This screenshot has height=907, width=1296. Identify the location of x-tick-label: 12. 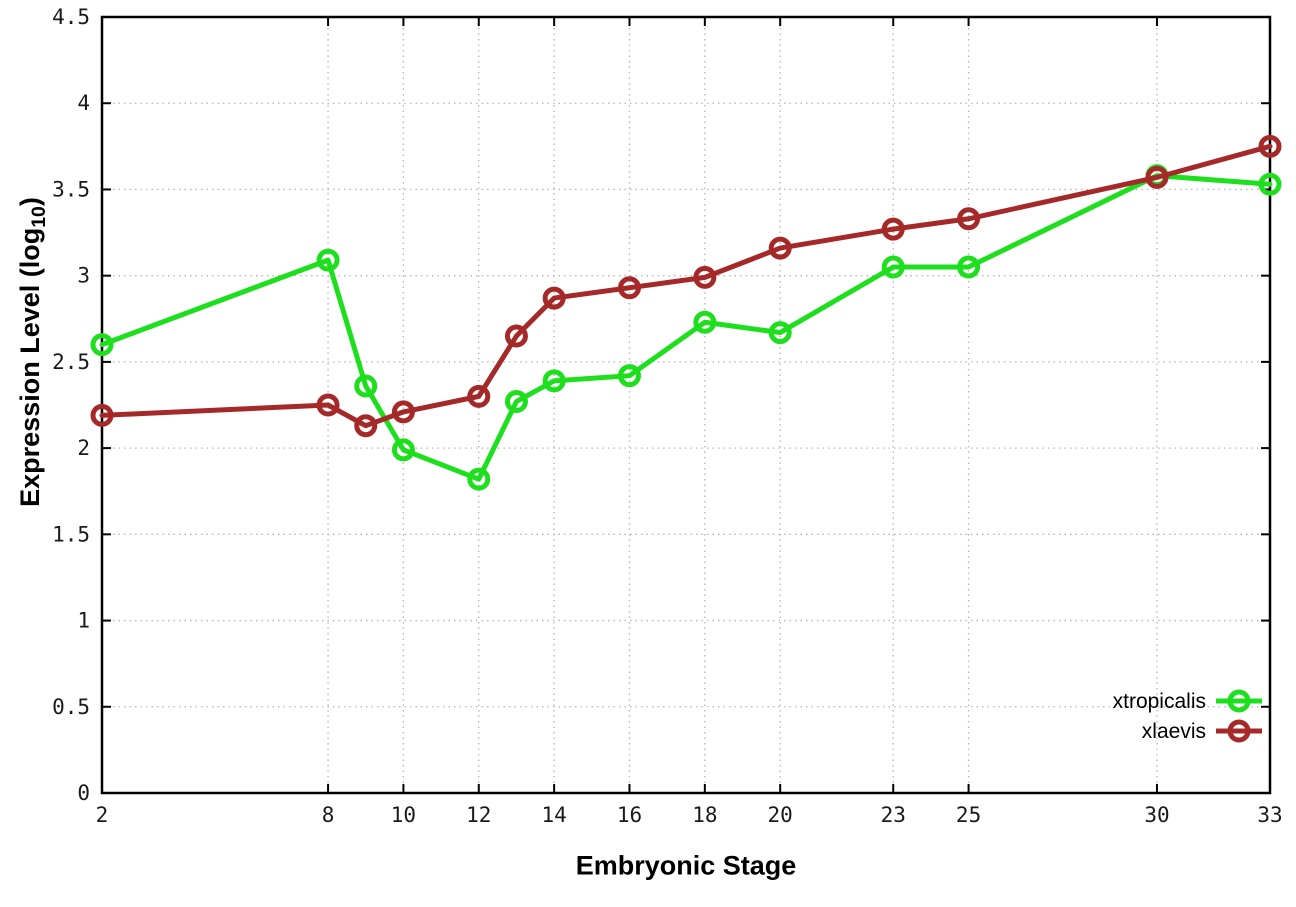
(478, 815).